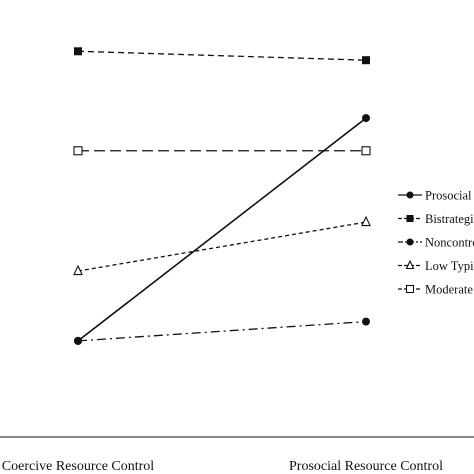  What do you see at coordinates (448, 196) in the screenshot?
I see `legend-label: Prosocial` at bounding box center [448, 196].